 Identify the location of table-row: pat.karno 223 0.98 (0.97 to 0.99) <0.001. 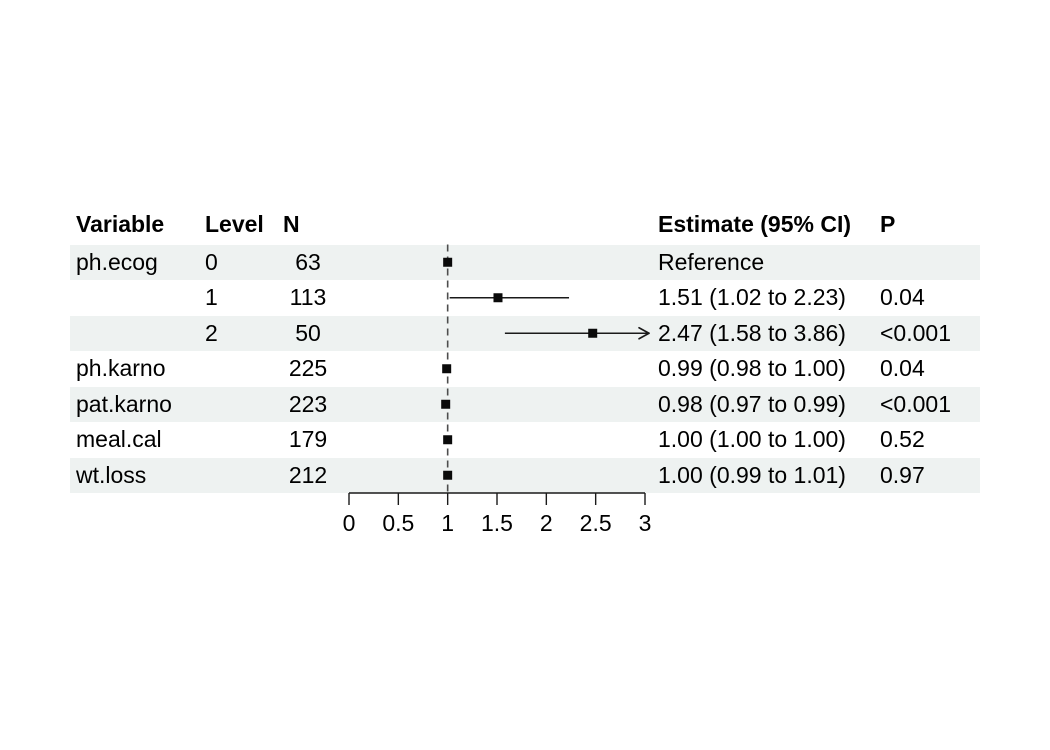
(525, 404).